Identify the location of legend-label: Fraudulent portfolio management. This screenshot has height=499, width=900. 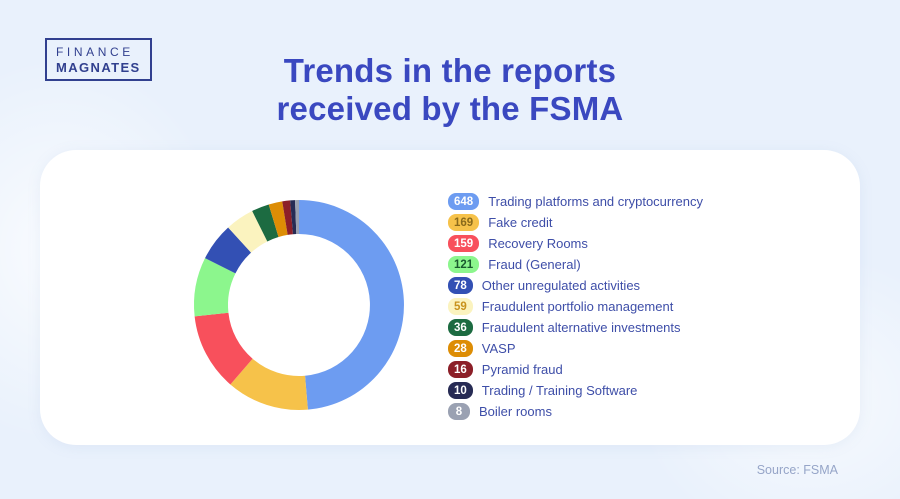
(577, 306).